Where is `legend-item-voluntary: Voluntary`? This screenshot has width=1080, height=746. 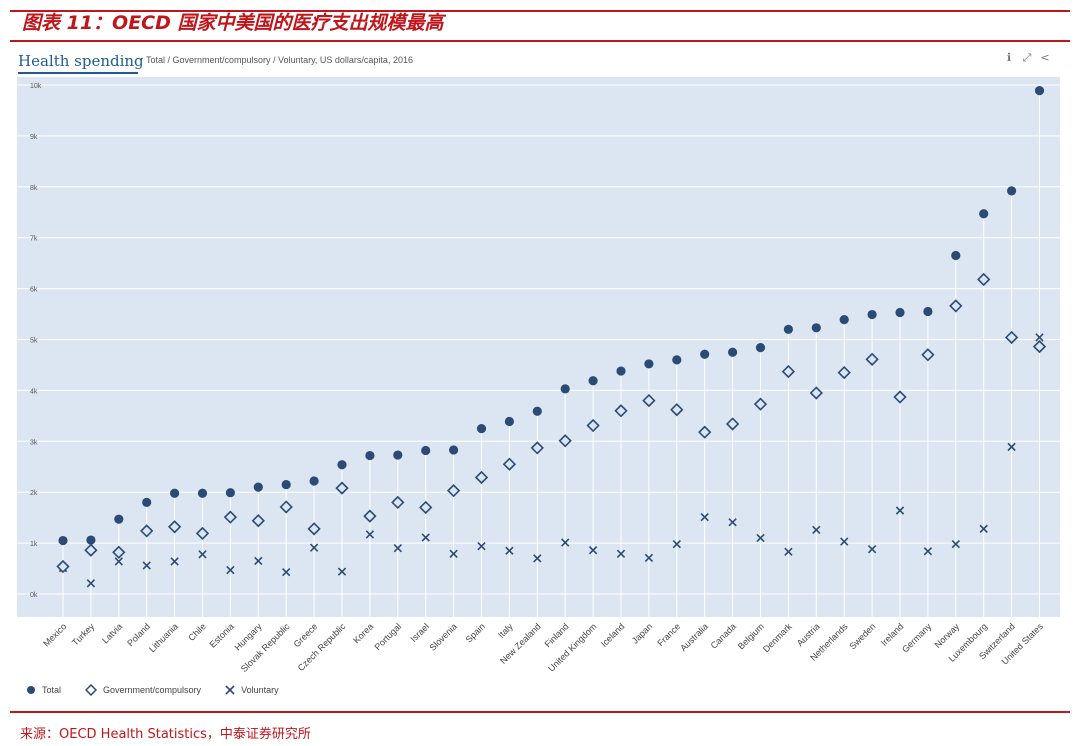 legend-item-voluntary: Voluntary is located at coordinates (252, 690).